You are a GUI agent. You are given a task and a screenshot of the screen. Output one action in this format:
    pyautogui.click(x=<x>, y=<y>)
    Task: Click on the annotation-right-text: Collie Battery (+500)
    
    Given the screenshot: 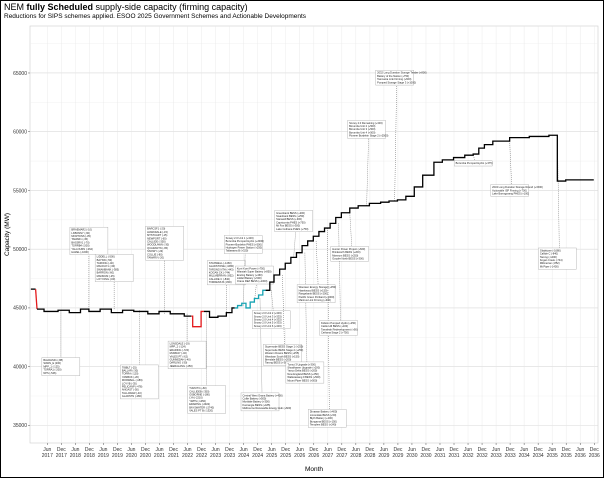 What is the action you would take?
    pyautogui.click(x=255, y=398)
    